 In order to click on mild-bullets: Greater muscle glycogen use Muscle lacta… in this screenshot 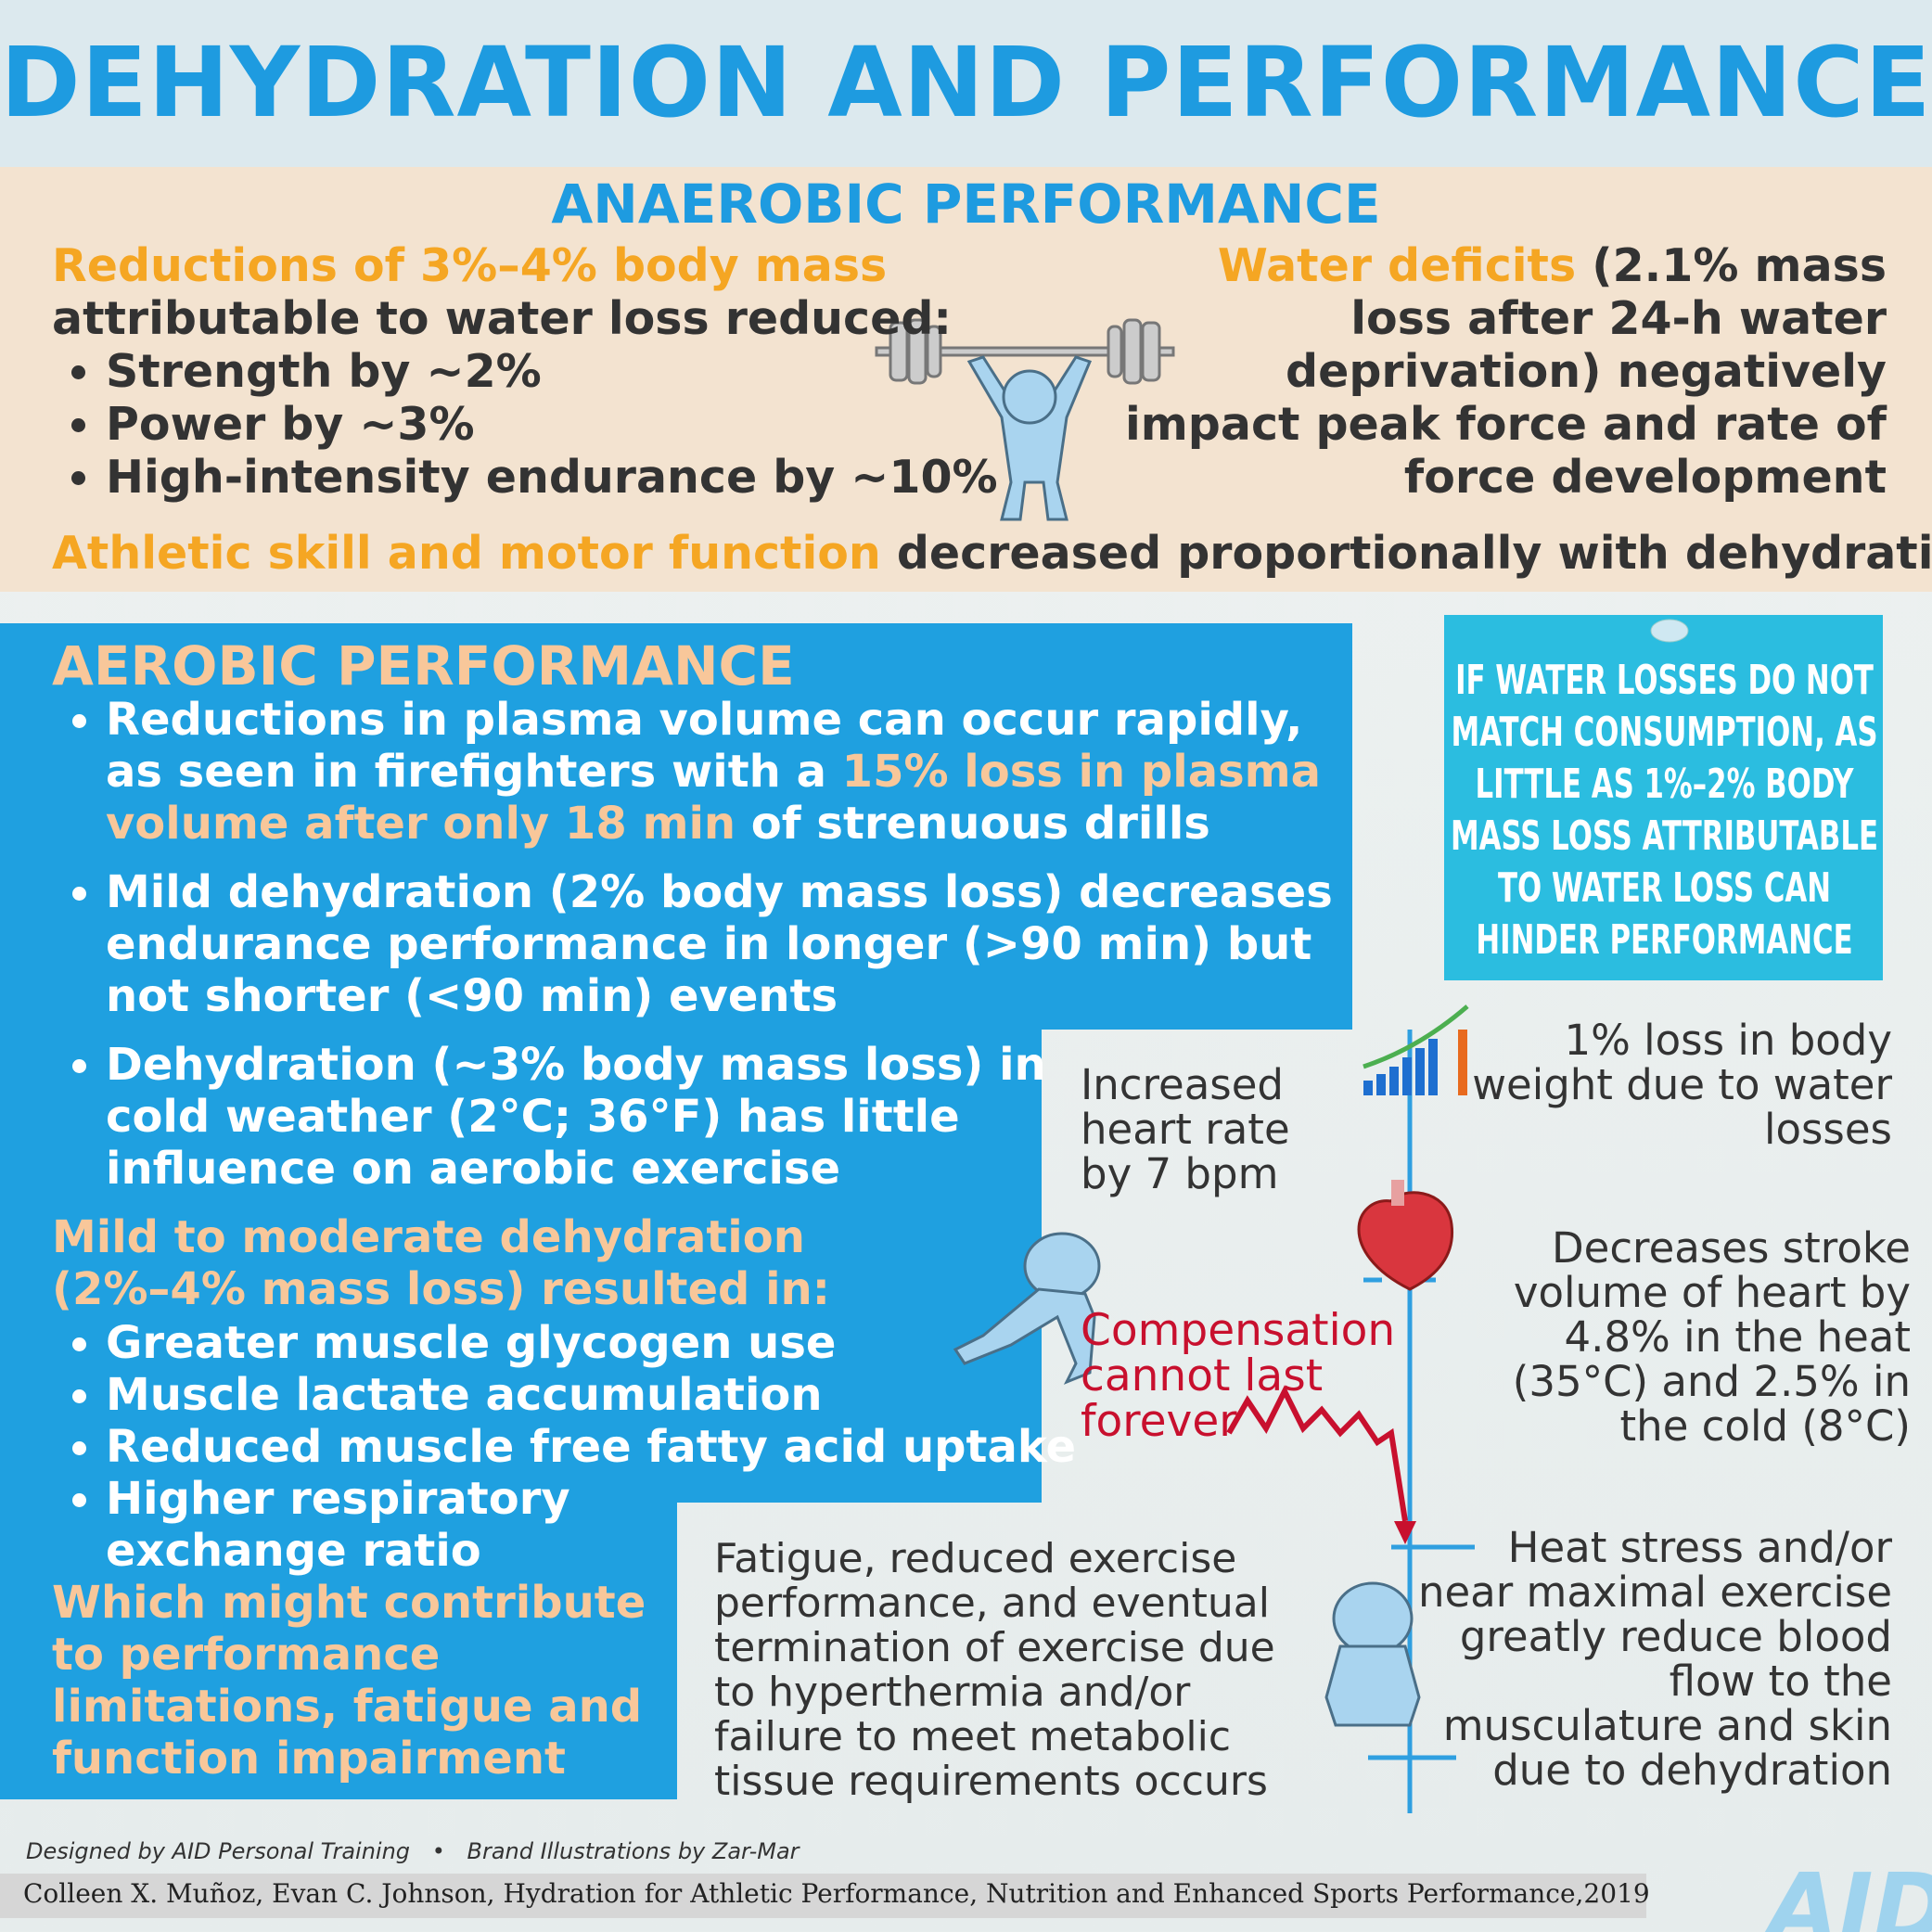, I will do `click(570, 1447)`.